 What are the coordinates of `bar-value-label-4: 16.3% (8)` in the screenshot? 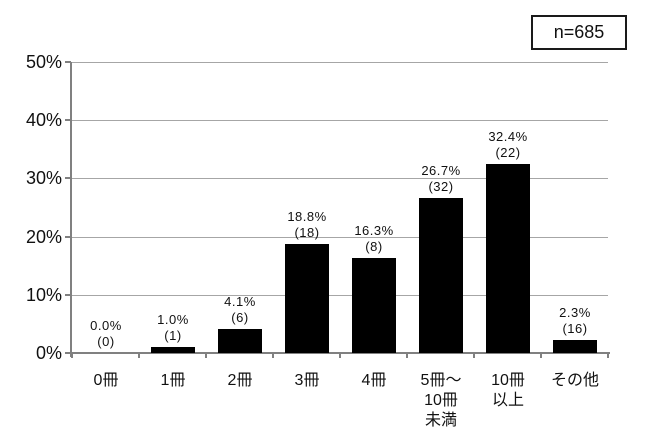 It's located at (374, 238).